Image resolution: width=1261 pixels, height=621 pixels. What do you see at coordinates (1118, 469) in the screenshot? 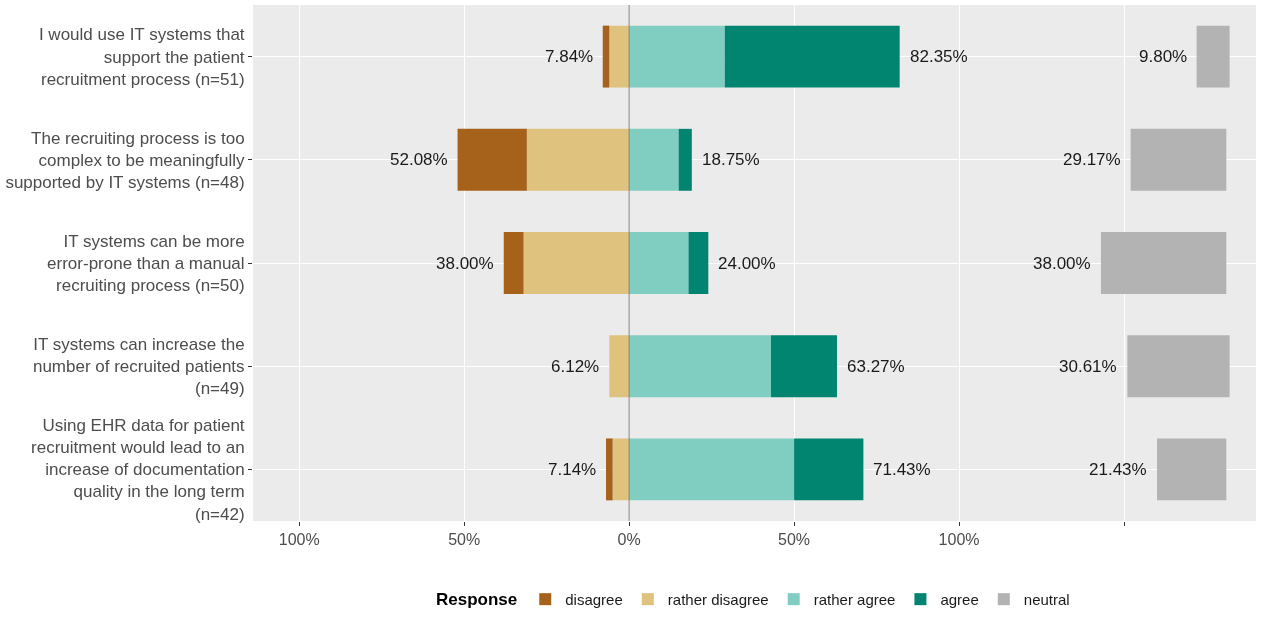
I see `annotation: 21.43%` at bounding box center [1118, 469].